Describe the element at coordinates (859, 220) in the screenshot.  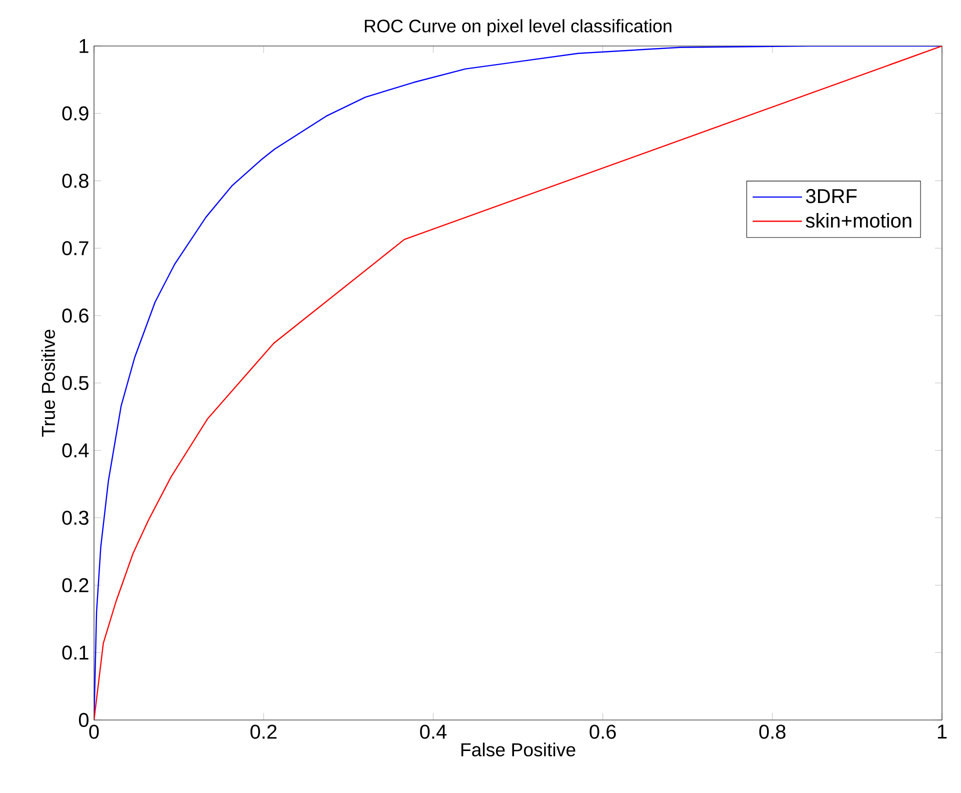
I see `legend-label: skin+motion` at that location.